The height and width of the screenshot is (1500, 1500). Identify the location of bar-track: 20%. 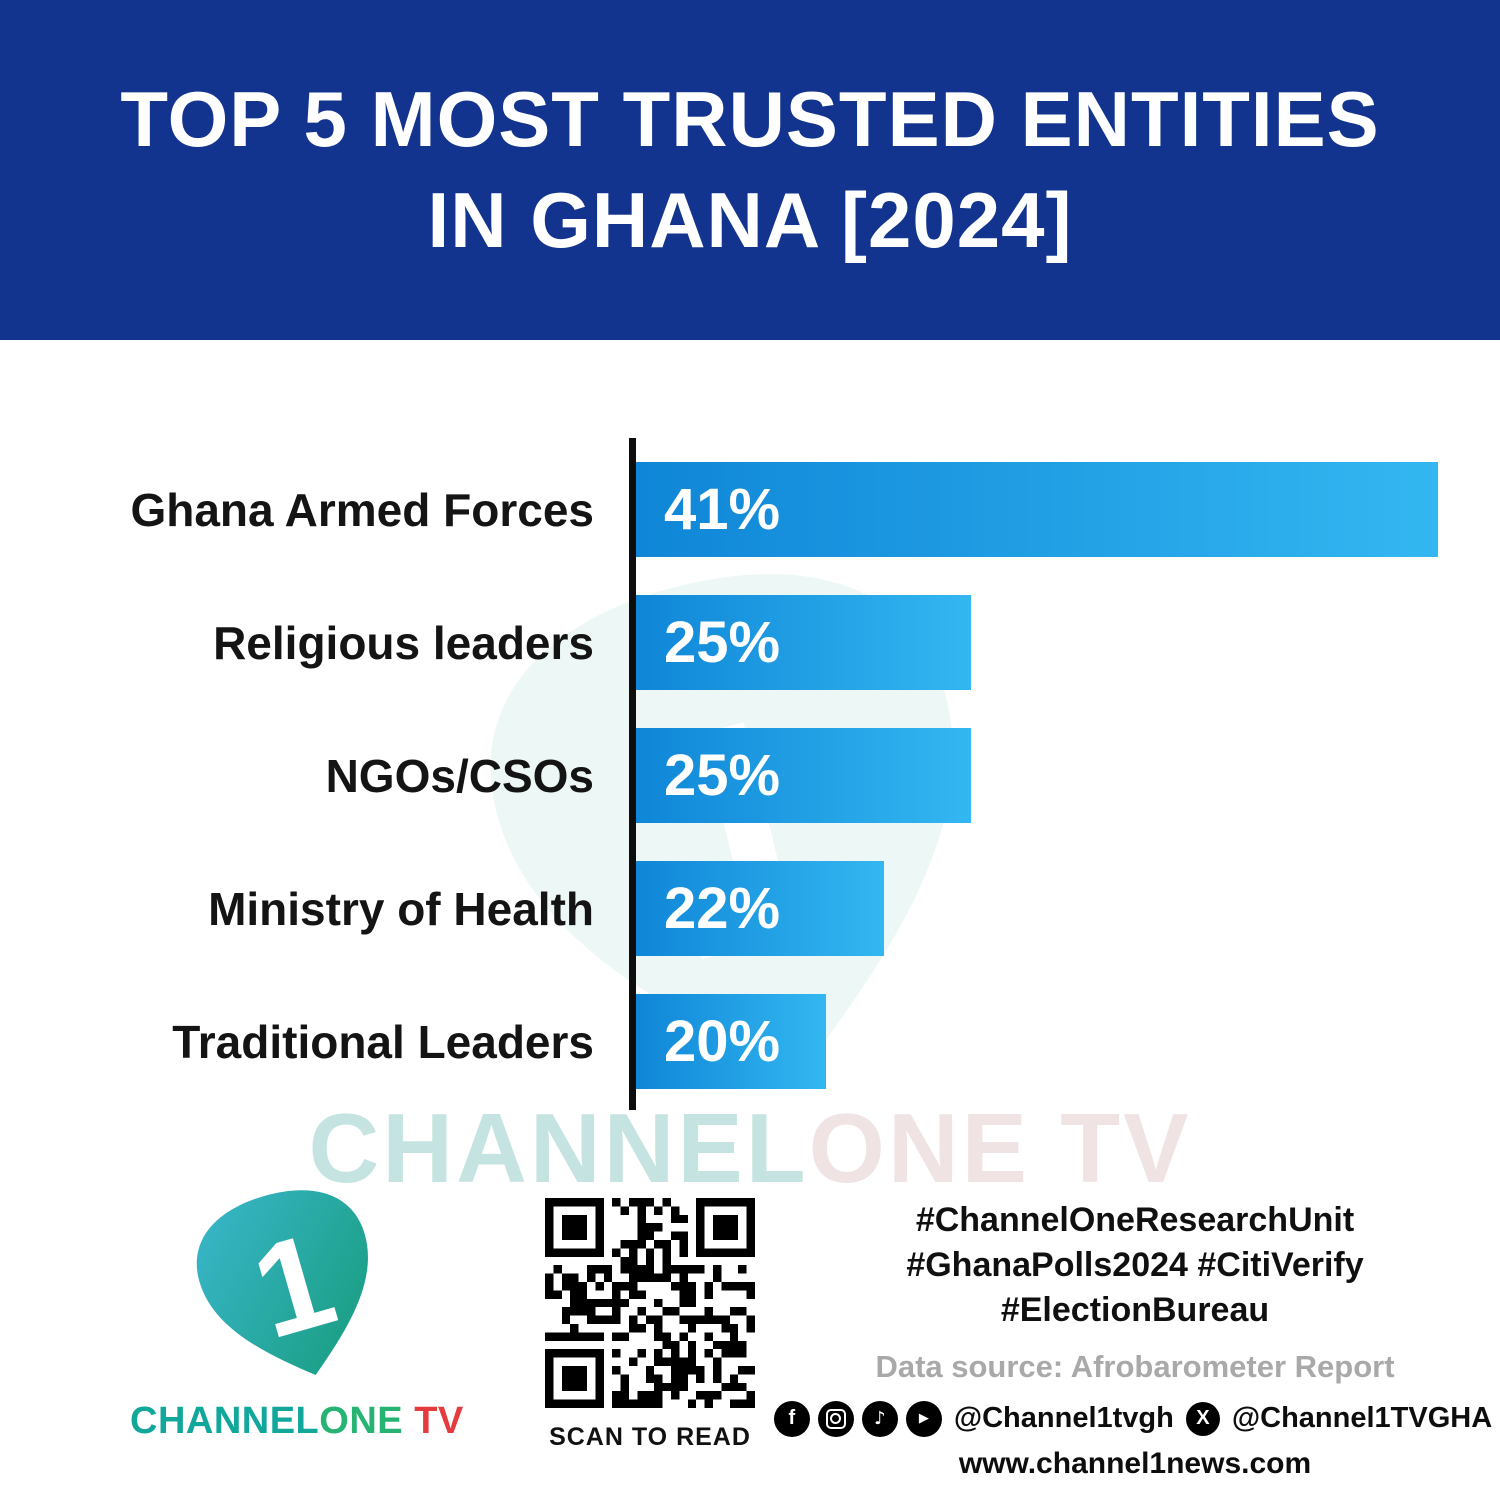
(1068, 1041).